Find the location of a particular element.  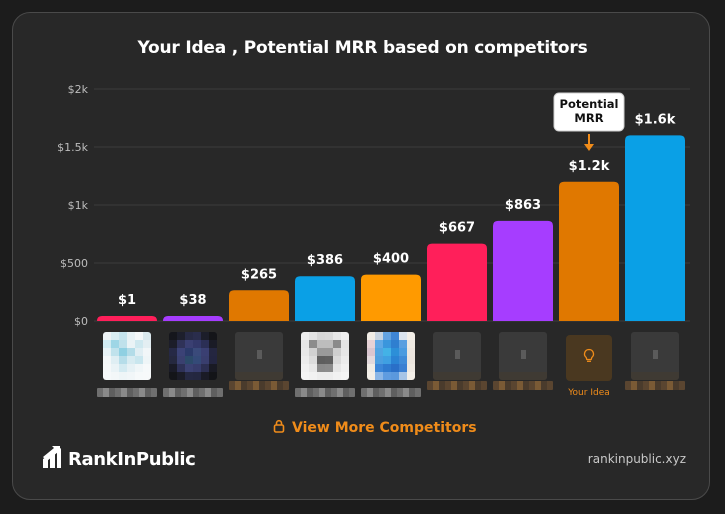

annotation-text: Potential is located at coordinates (589, 104).